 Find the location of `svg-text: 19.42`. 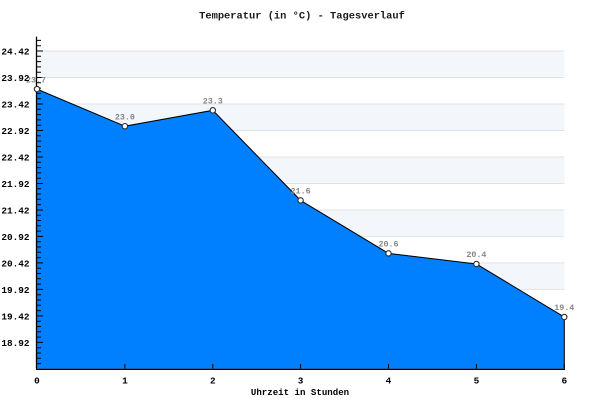

svg-text: 19.42 is located at coordinates (15, 316).